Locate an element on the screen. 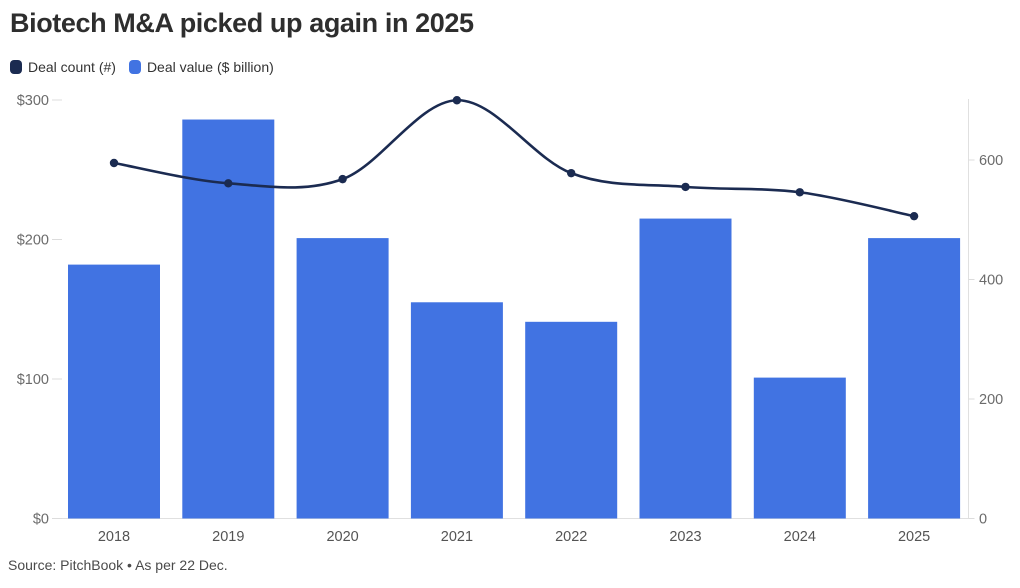  legend: Deal count (#) Deal value ($ billion) is located at coordinates (142, 67).